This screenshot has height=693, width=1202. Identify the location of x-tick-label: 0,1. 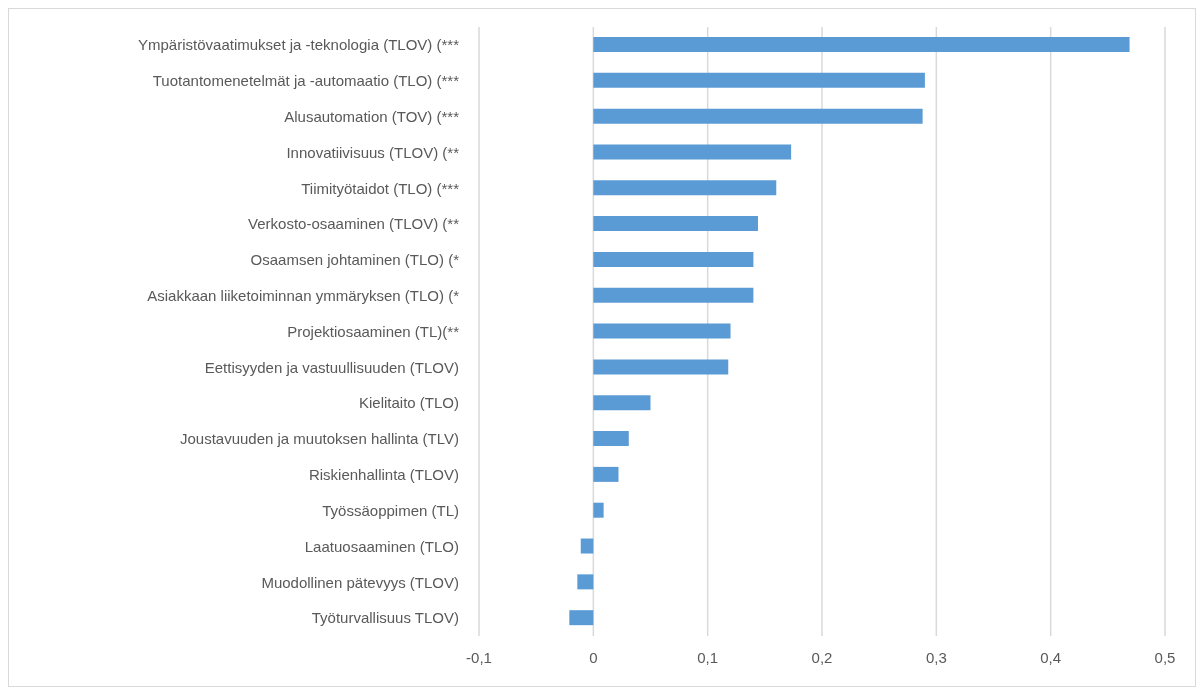
(708, 657).